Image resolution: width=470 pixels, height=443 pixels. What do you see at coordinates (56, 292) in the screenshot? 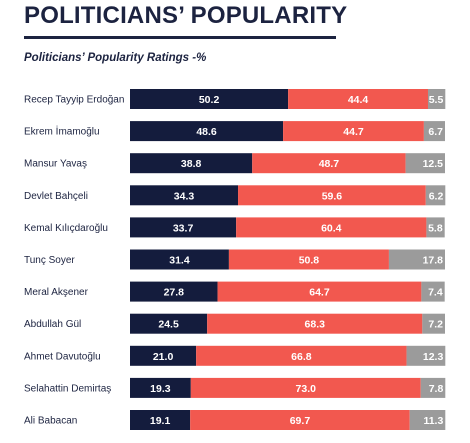
I see `category-label: Meral Akşener` at bounding box center [56, 292].